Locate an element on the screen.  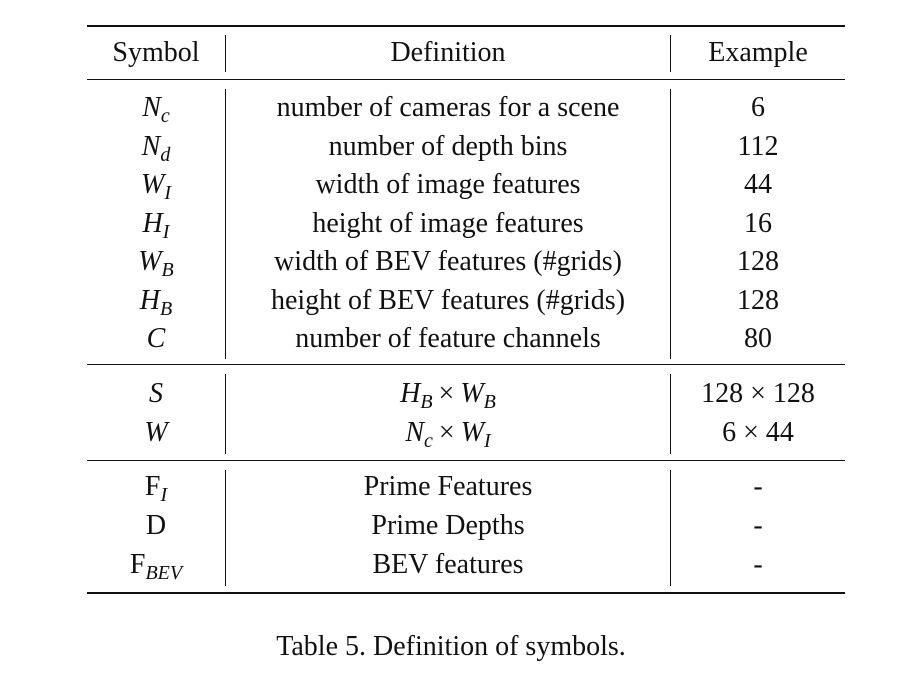
row-definition: height of image features is located at coordinates (448, 223).